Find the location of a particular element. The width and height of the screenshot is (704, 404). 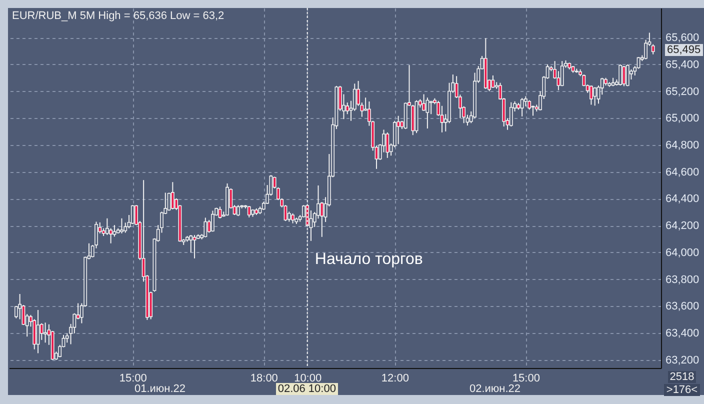

text: 02.июн.22 is located at coordinates (495, 389).